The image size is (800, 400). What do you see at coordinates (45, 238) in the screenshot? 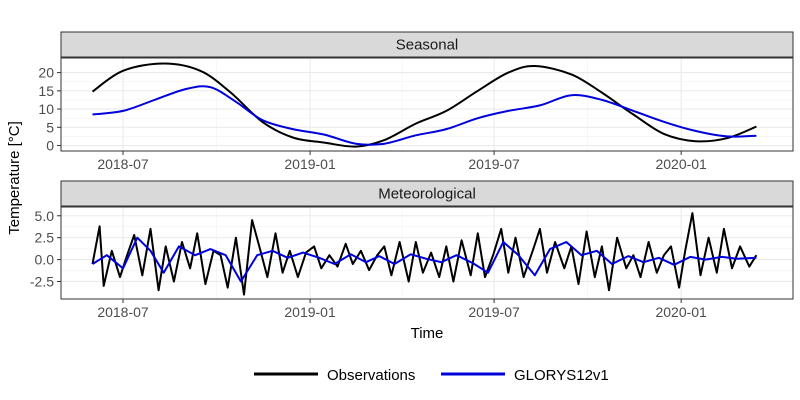
I see `y-tick-label: 2.5` at bounding box center [45, 238].